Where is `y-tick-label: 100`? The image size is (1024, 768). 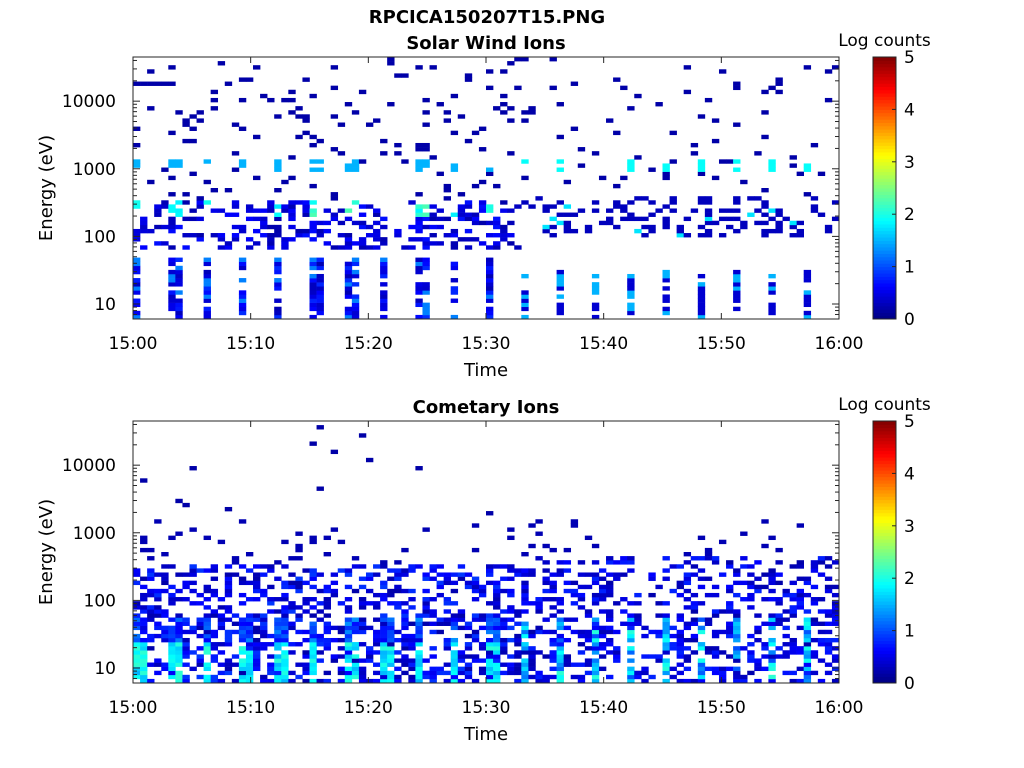 y-tick-label: 100 is located at coordinates (100, 237).